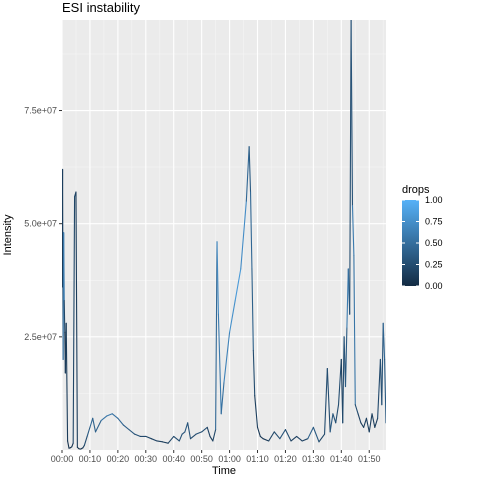 The width and height of the screenshot is (480, 485). I want to click on y-axis-label: Intensity, so click(8, 234).